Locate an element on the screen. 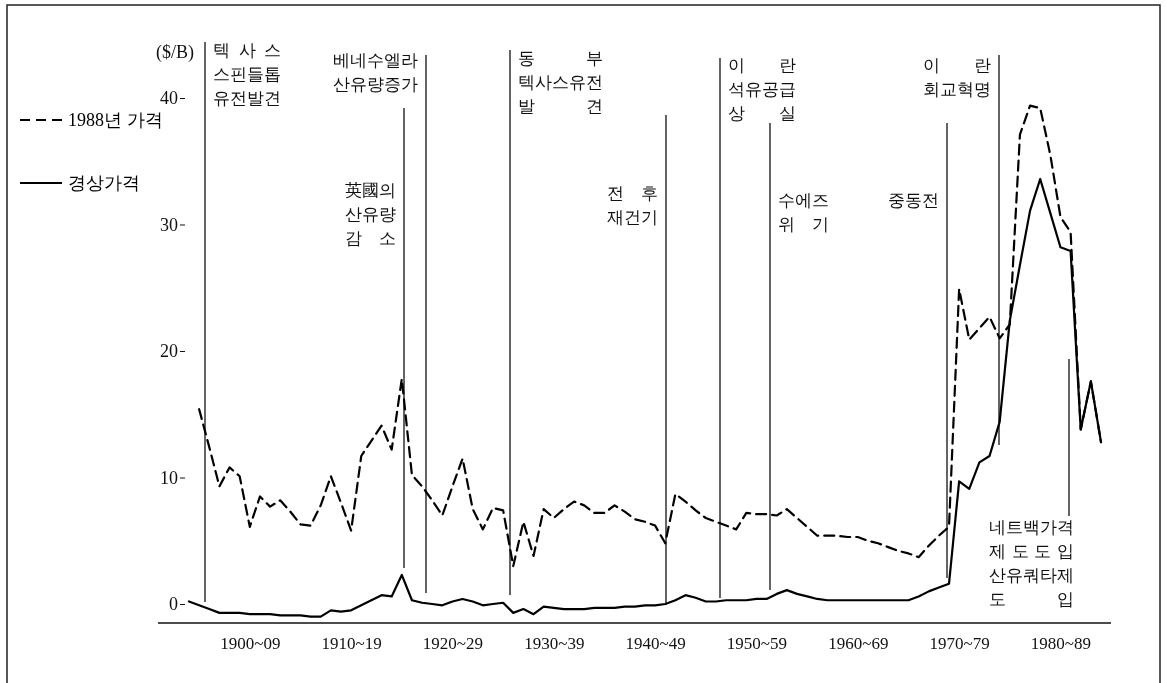  annotation: 수에즈 위기 is located at coordinates (803, 212).